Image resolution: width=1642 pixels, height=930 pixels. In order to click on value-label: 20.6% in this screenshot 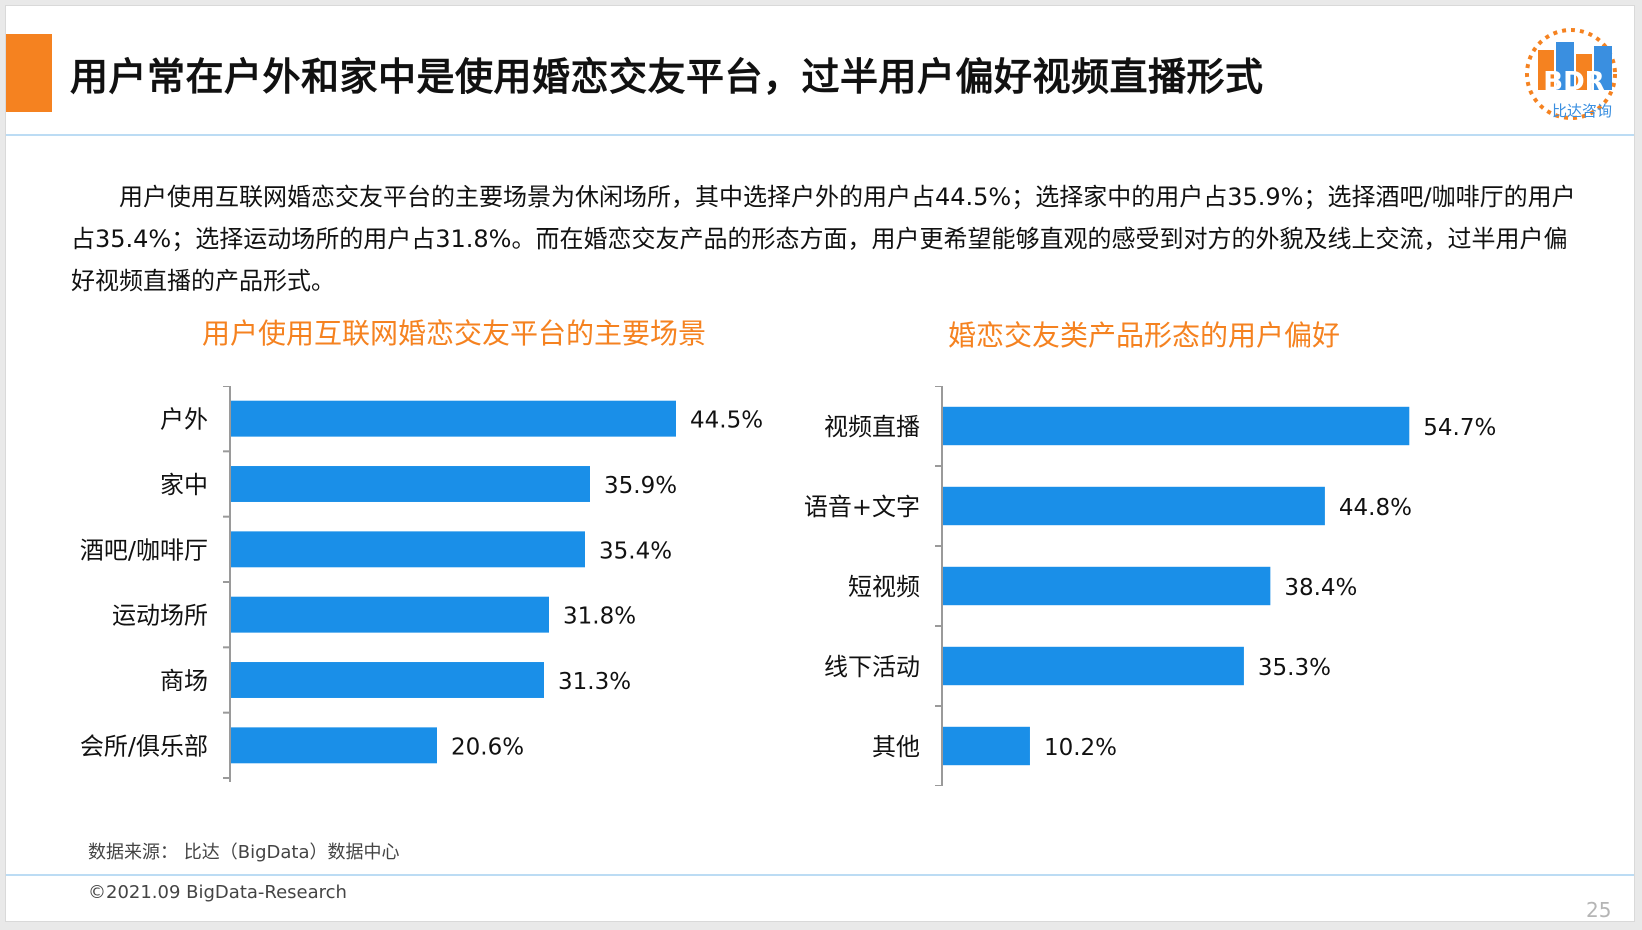, I will do `click(487, 747)`.